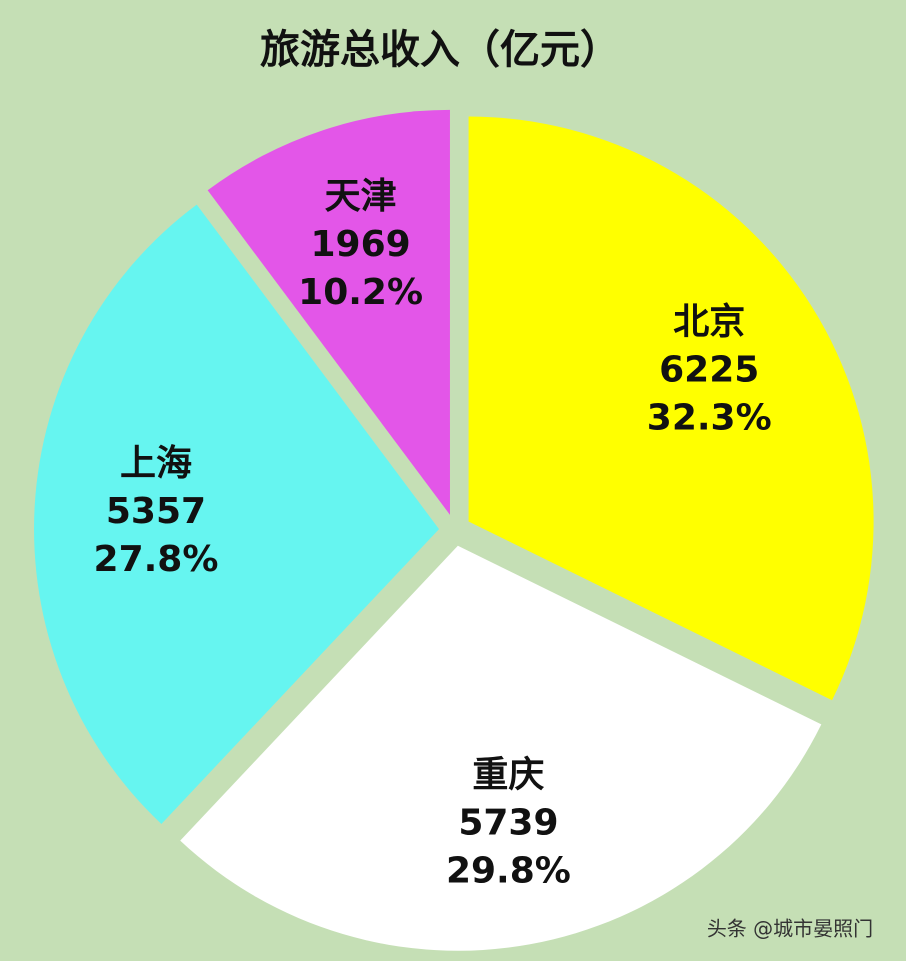 The width and height of the screenshot is (906, 961). Describe the element at coordinates (790, 929) in the screenshot. I see `watermark: 头条 @城市晏照门` at that location.